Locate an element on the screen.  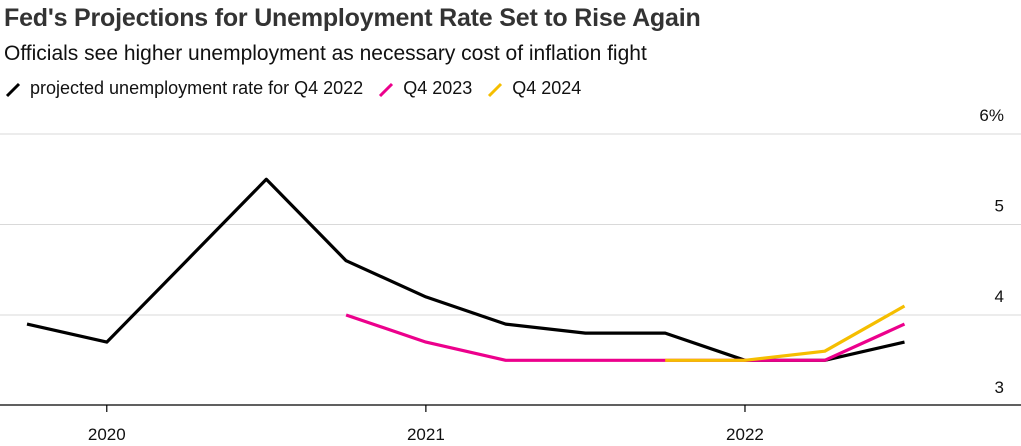
legend-label-q4-2022: projected unemployment rate for Q4 2022 is located at coordinates (197, 88).